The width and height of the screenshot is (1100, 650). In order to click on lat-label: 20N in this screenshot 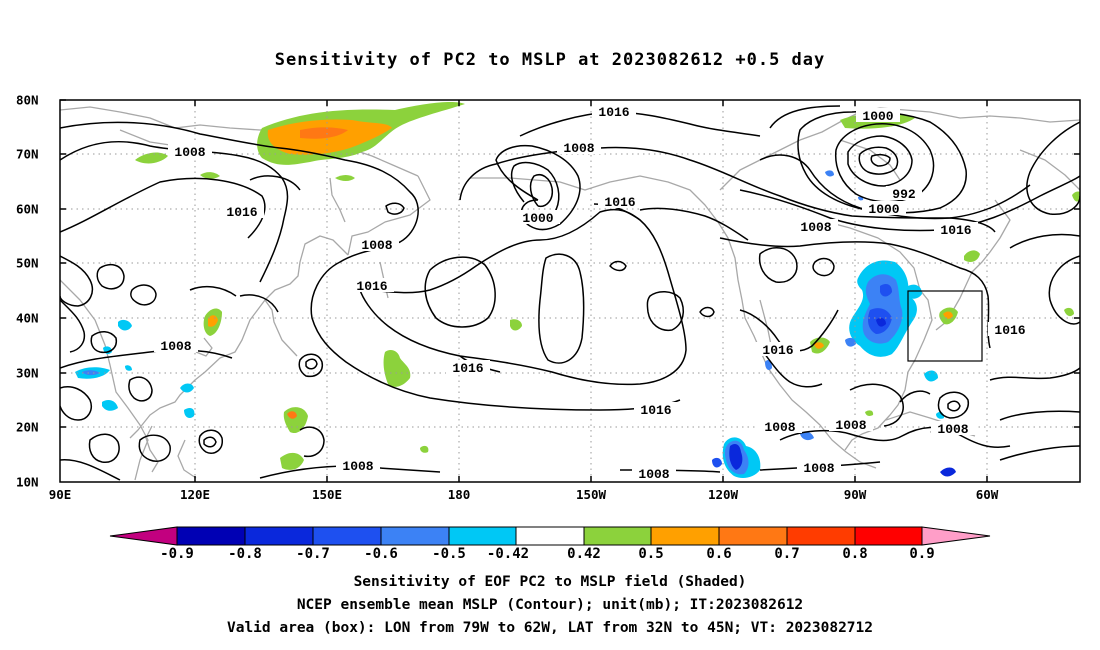, I will do `click(27, 427)`.